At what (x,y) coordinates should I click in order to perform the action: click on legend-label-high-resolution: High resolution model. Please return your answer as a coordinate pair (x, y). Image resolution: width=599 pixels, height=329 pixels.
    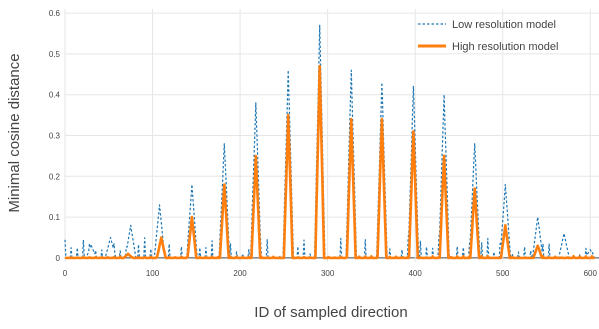
    Looking at the image, I should click on (505, 47).